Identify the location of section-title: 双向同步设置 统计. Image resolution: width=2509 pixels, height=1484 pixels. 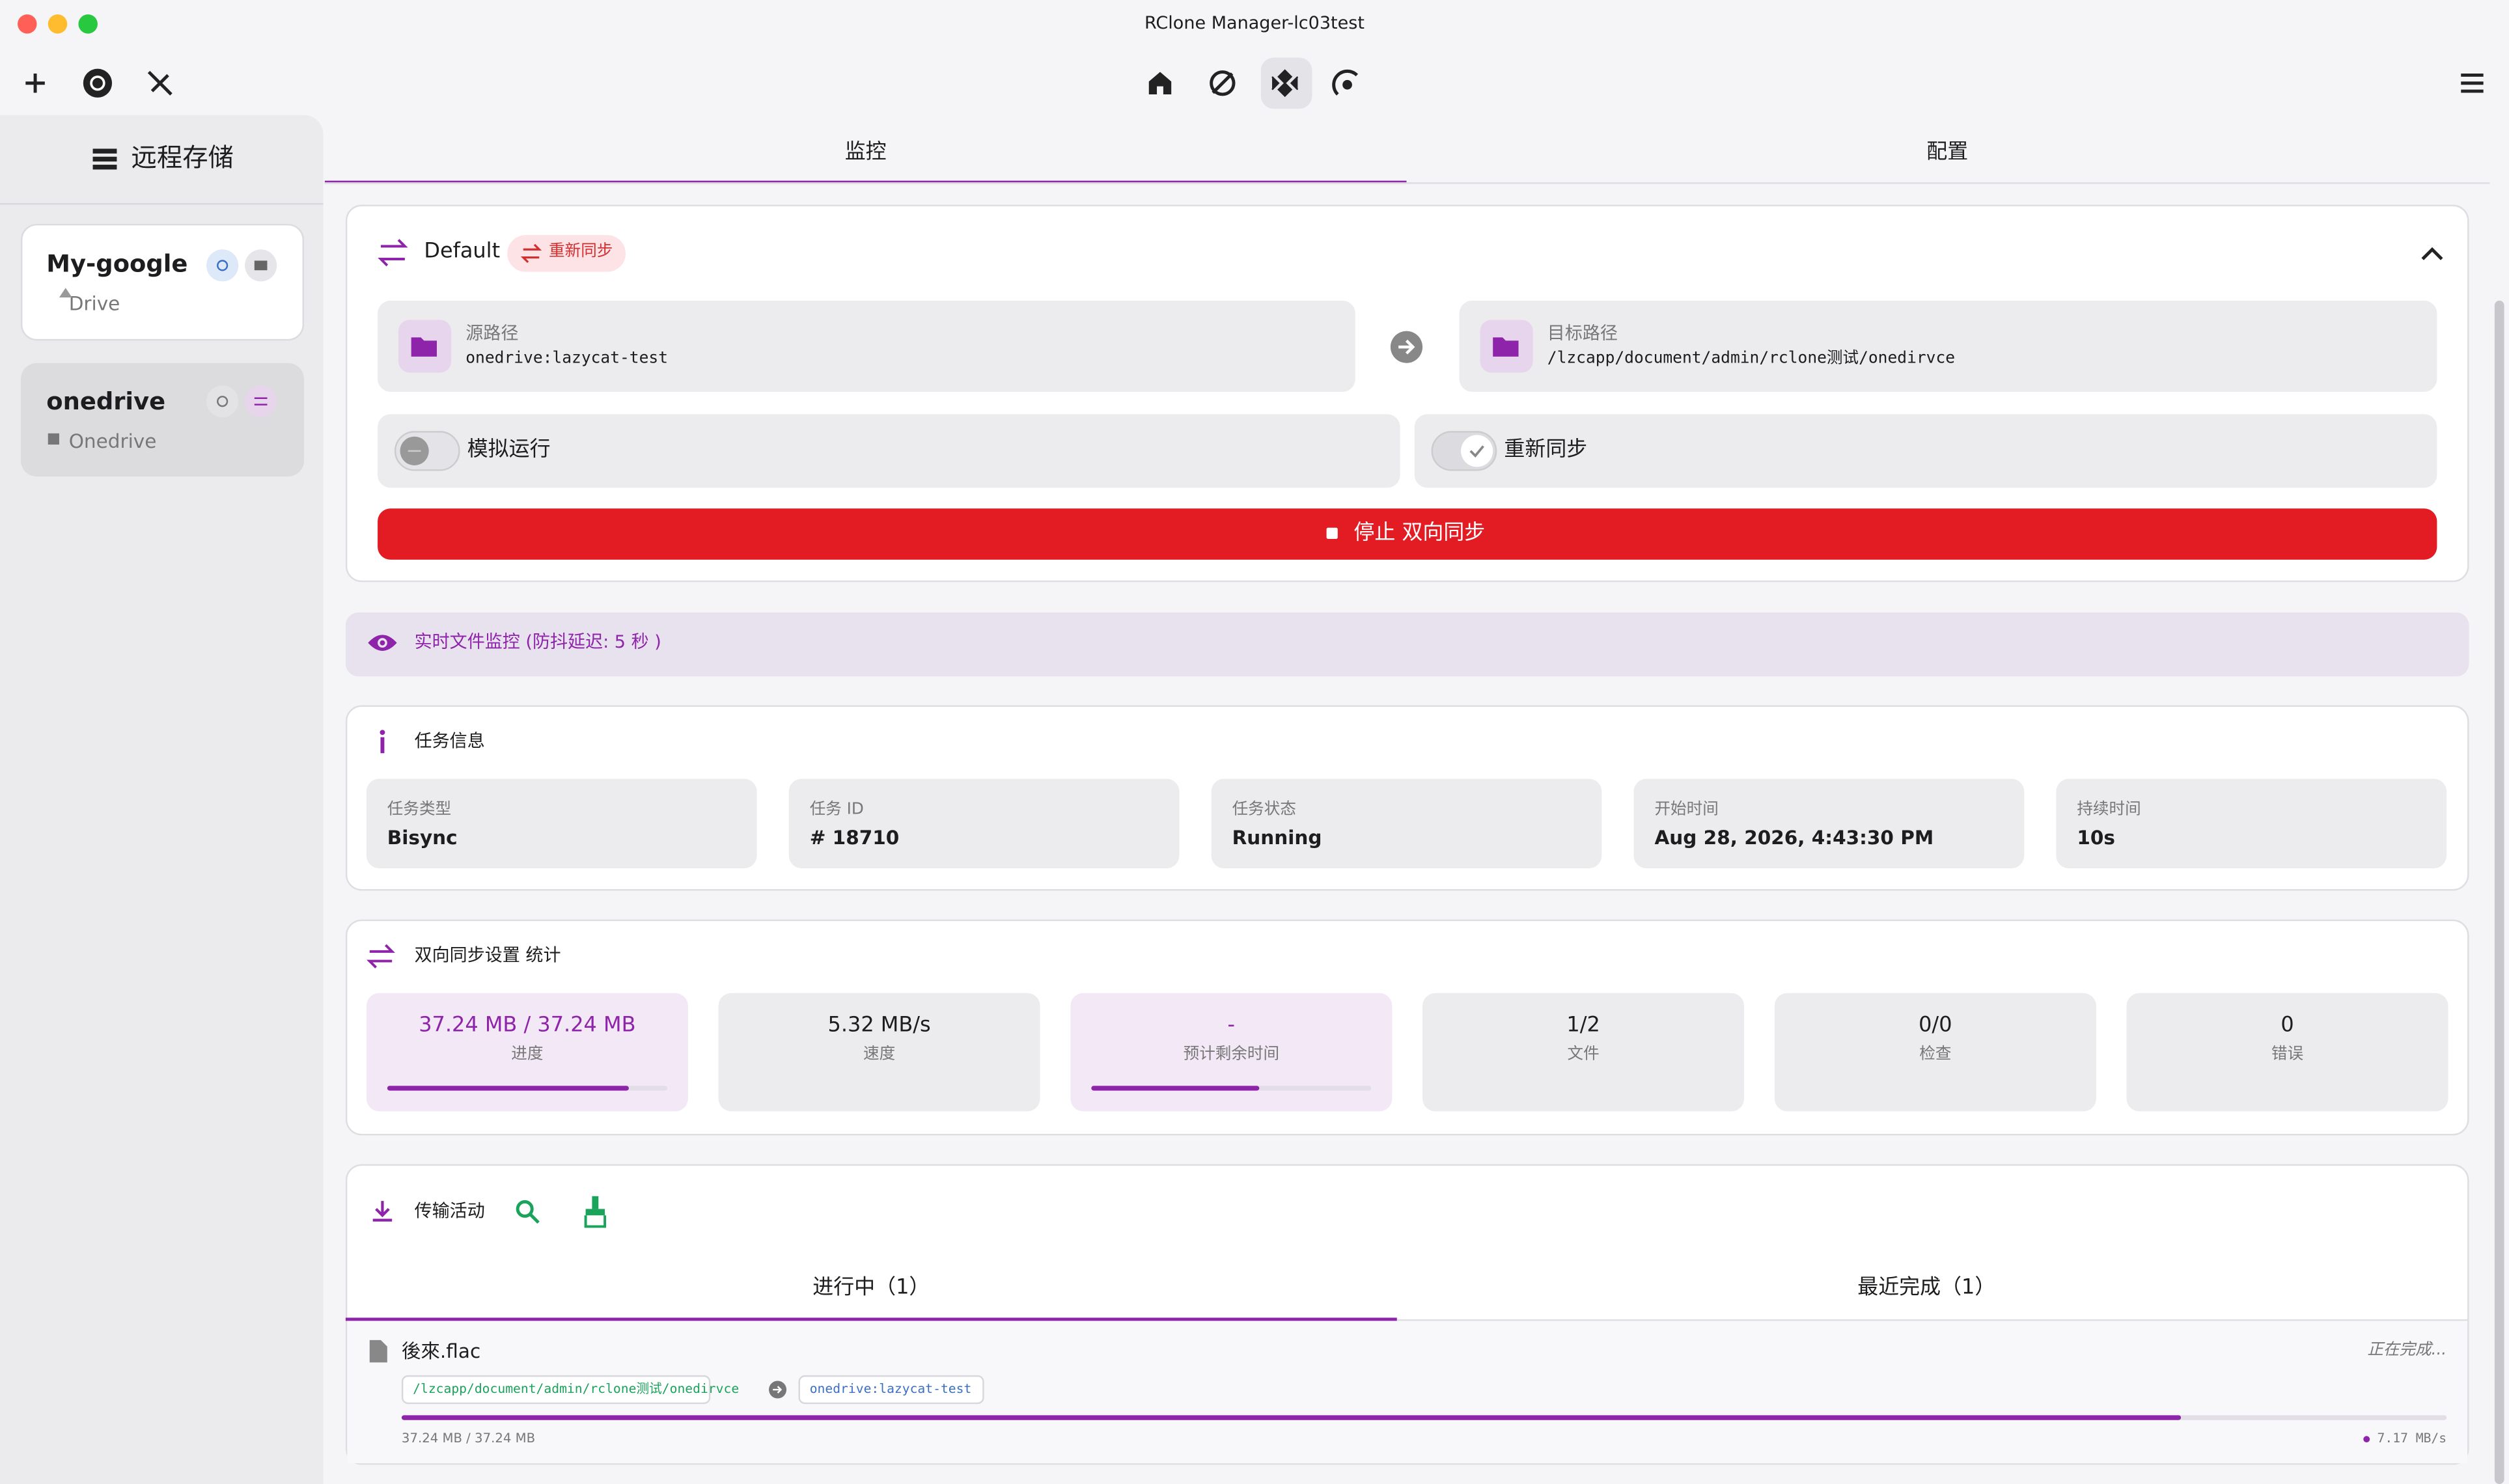
(487, 955).